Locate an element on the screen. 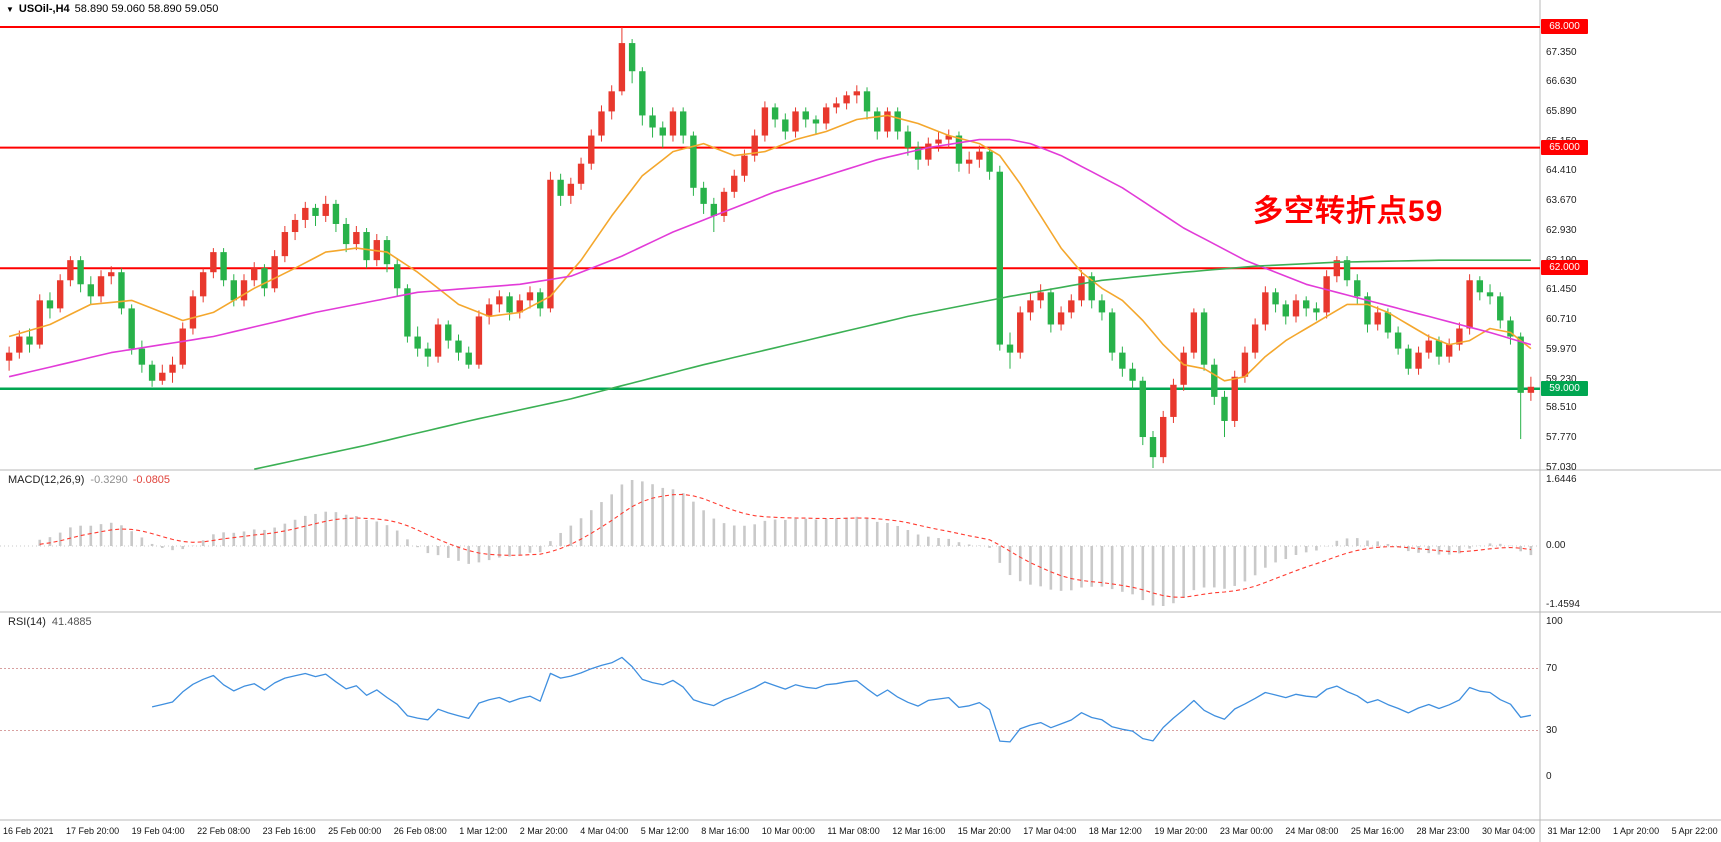 This screenshot has height=842, width=1721. time-label: 2 Mar 20:00 is located at coordinates (543, 831).